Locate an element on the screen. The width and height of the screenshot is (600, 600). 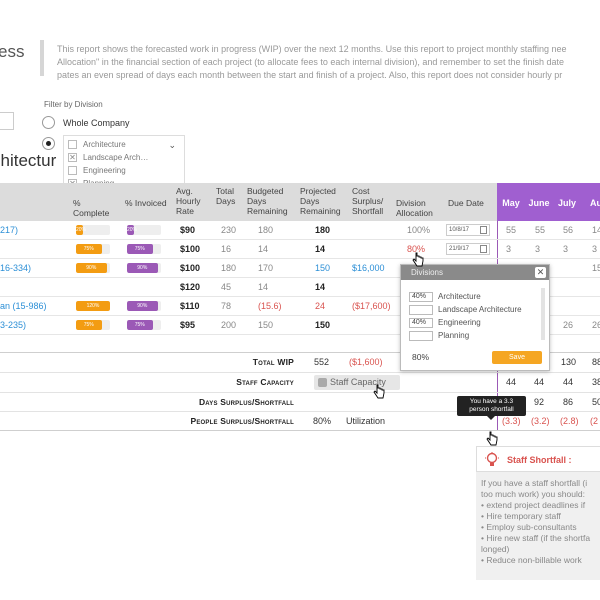
complete-progress-bar-fill: 90% is located at coordinates (91, 268).